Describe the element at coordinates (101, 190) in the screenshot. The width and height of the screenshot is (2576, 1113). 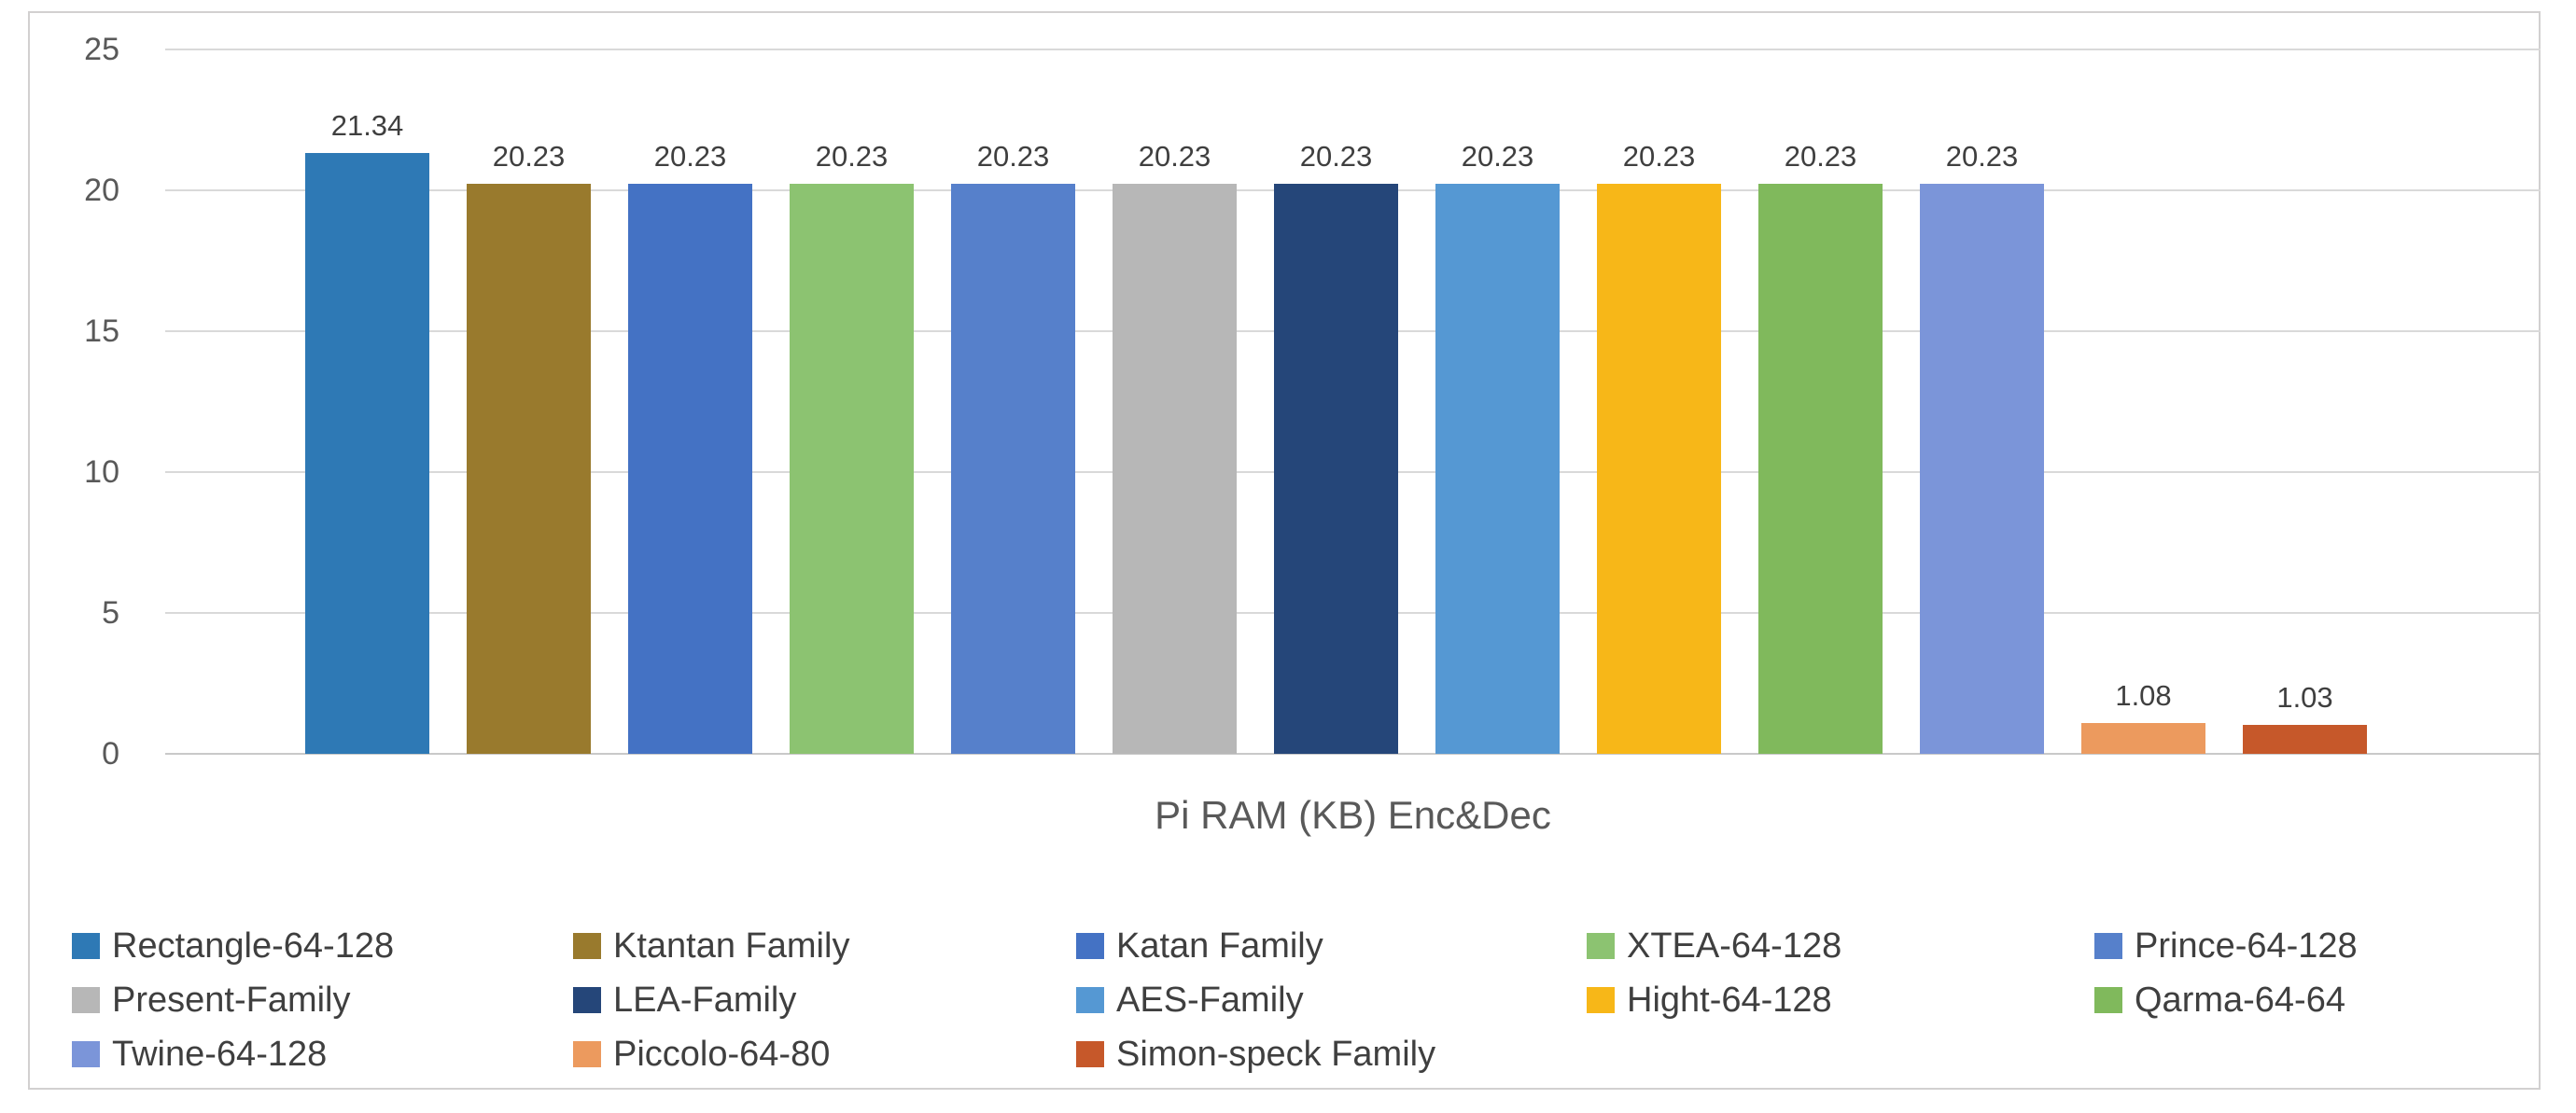
I see `y-tick-label: 20` at that location.